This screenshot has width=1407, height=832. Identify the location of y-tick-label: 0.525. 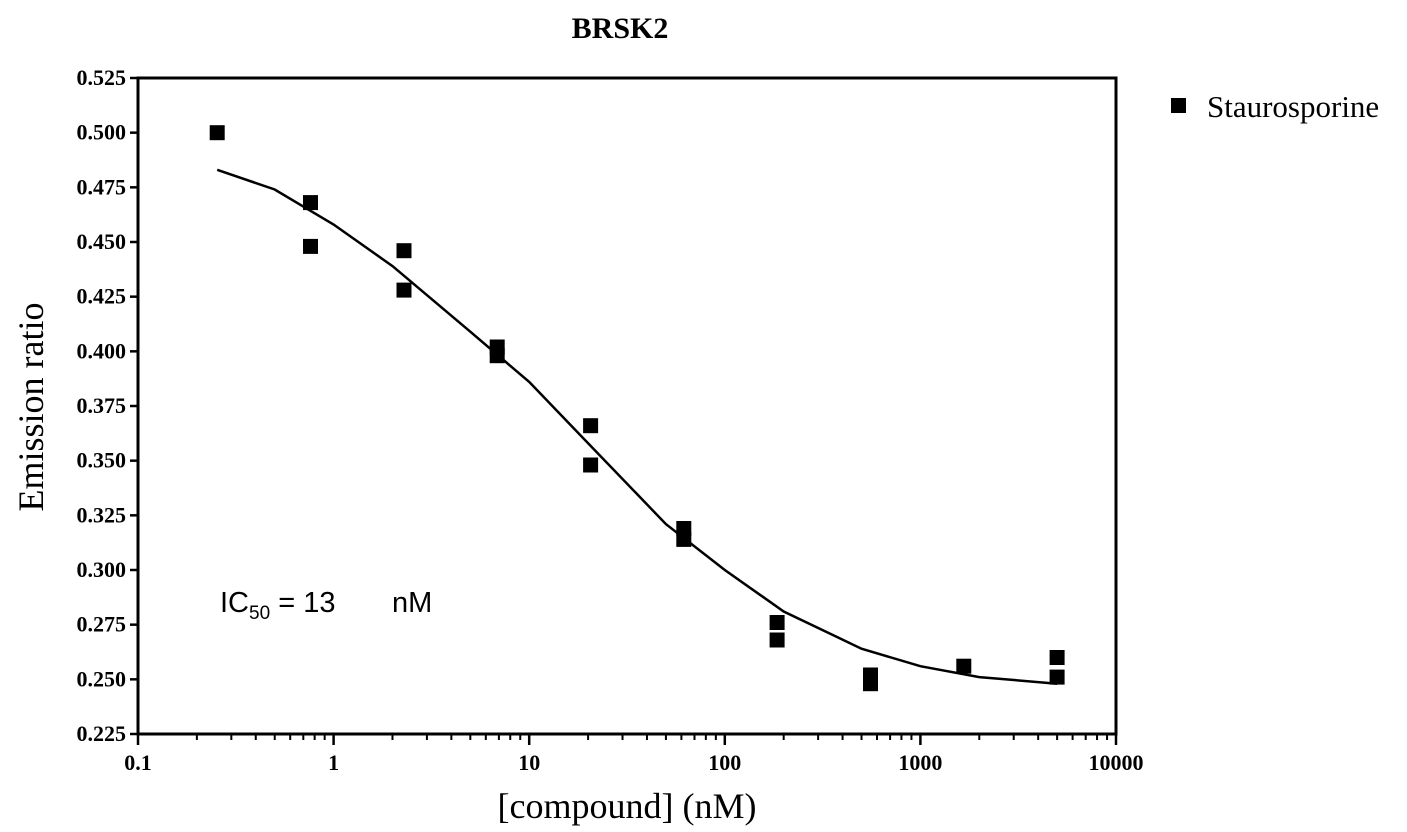
(102, 77).